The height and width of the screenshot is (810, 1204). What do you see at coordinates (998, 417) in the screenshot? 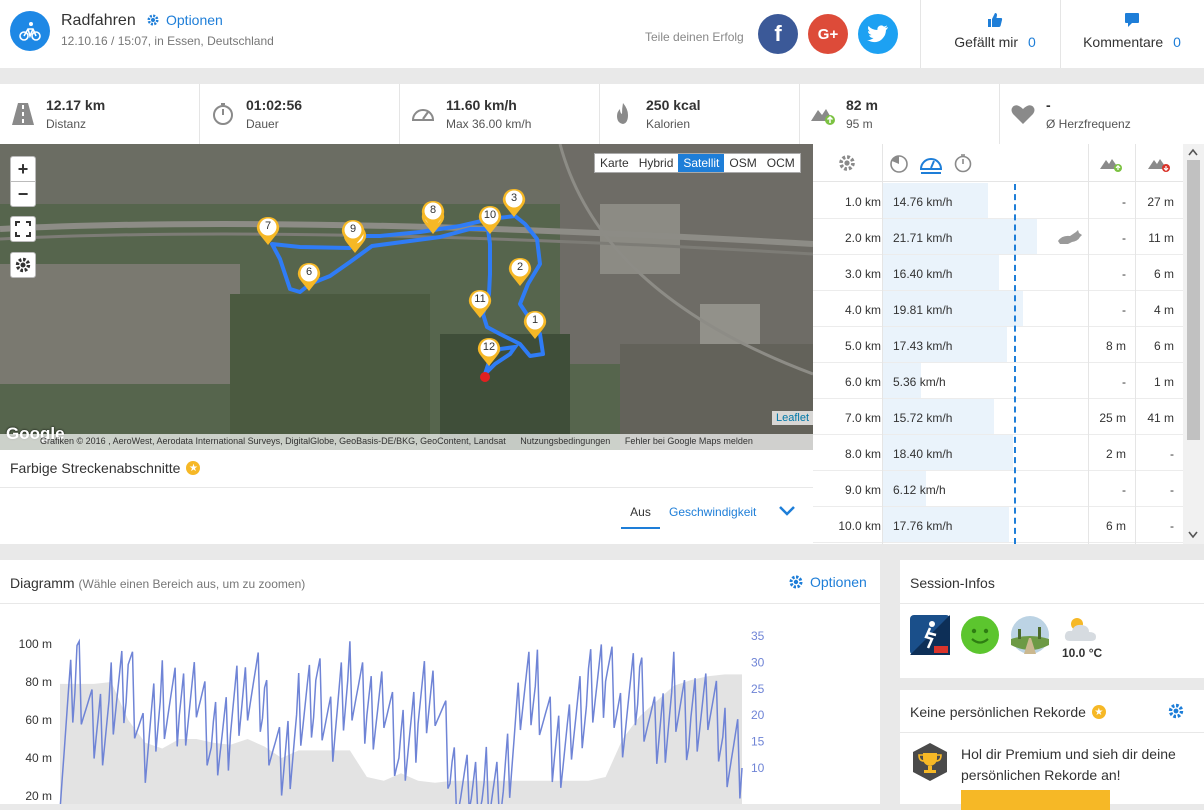
I see `split-row: 7.0 km 15.72 km/h 25 m 41 m` at bounding box center [998, 417].